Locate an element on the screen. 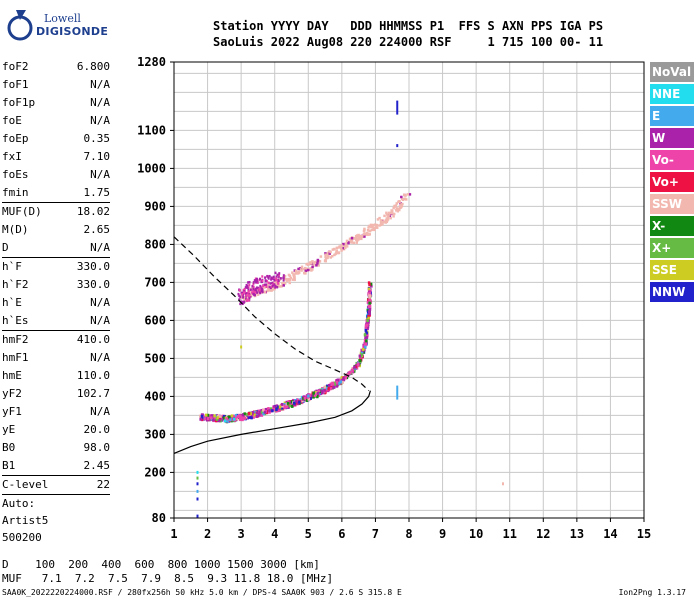 This screenshot has width=700, height=600. param-value: 330.0 is located at coordinates (93, 266).